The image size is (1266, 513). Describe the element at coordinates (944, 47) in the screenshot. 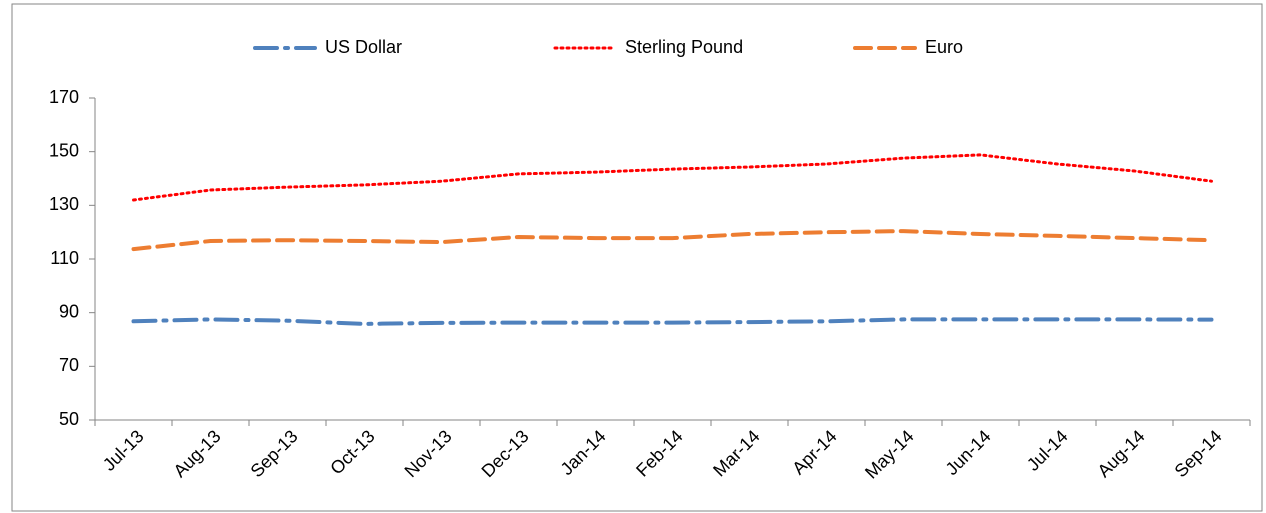

I see `legend-label: Euro` at that location.